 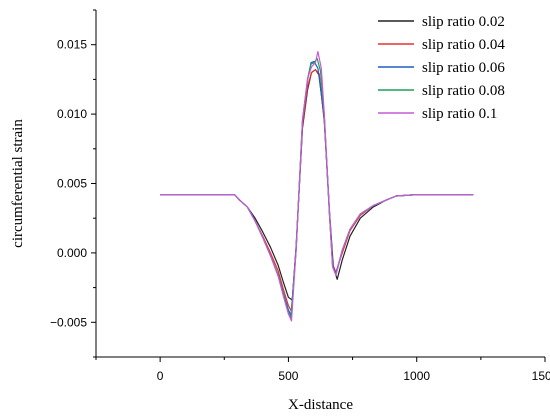 What do you see at coordinates (463, 22) in the screenshot?
I see `legend-label-1: slip ratio 0.02` at bounding box center [463, 22].